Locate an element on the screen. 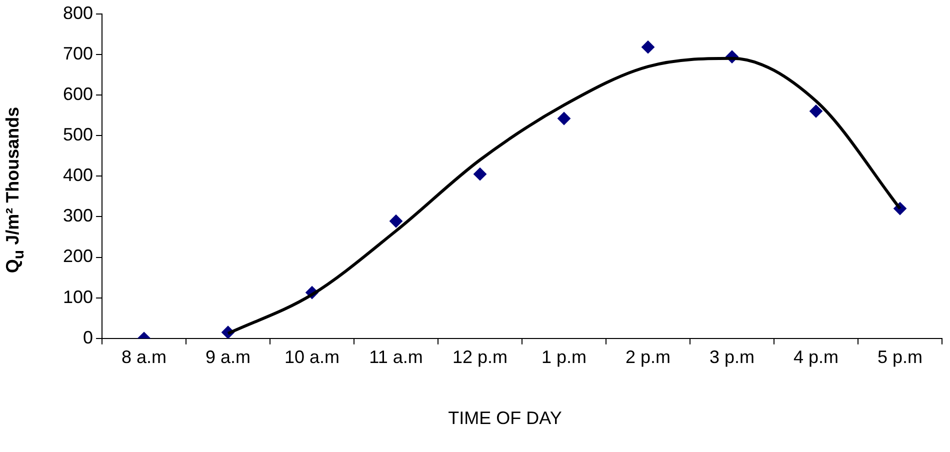 The image size is (950, 452). x-tick-label: 2 p.m is located at coordinates (648, 357).